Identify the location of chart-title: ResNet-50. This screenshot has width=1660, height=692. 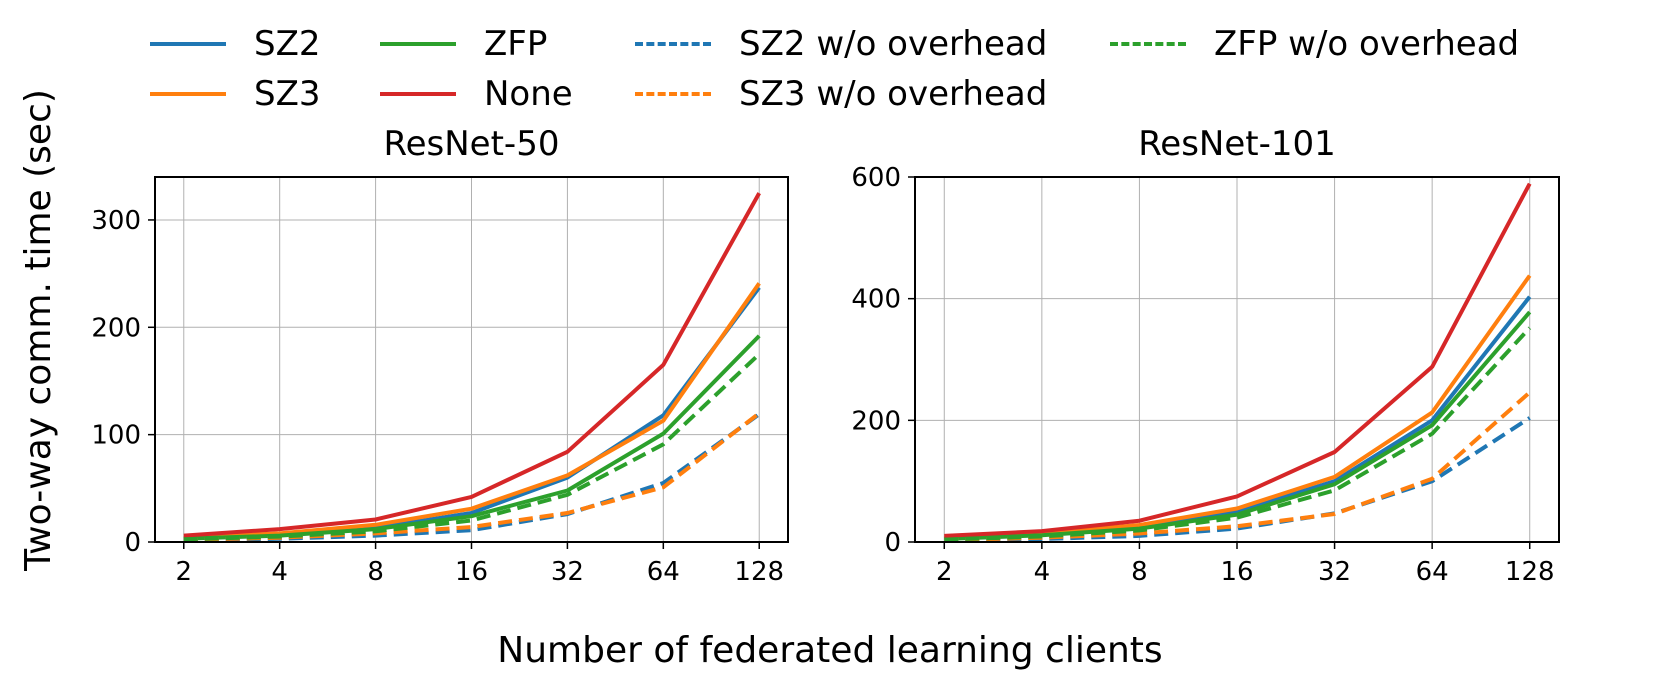
(472, 147).